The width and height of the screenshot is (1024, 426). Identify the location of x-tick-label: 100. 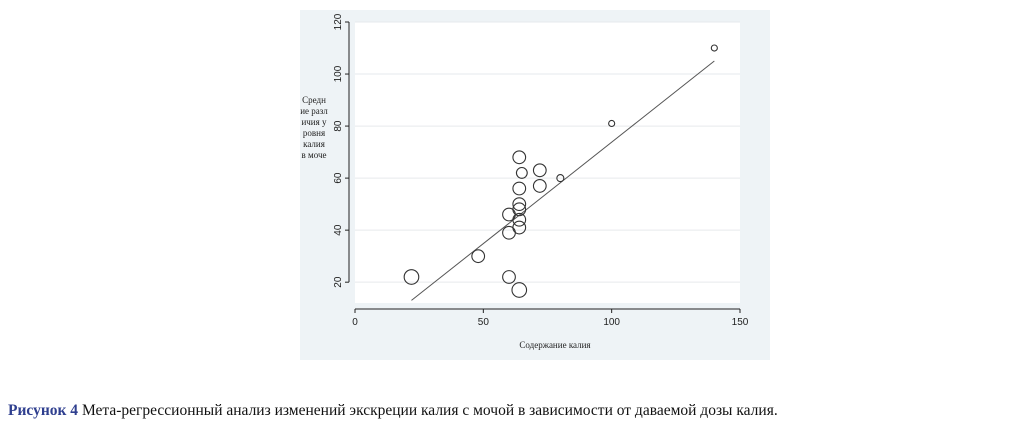
(611, 322).